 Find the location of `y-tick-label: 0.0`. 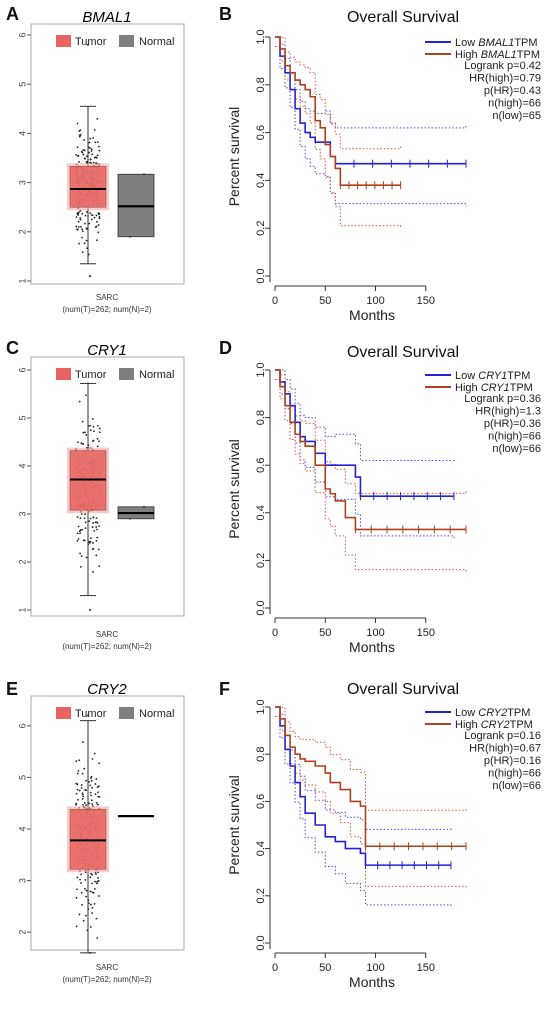

y-tick-label: 0.0 is located at coordinates (261, 607).